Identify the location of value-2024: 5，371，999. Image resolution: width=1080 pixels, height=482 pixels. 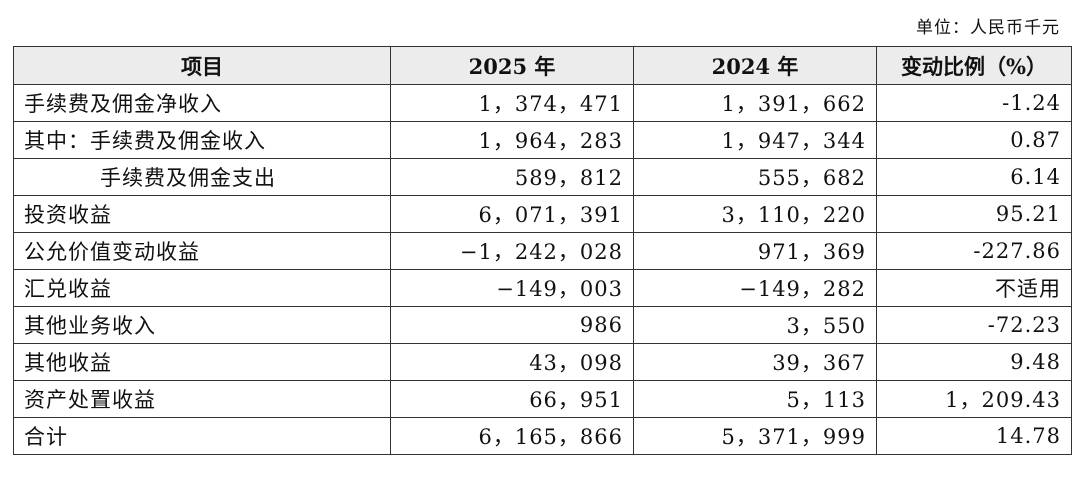
(755, 436).